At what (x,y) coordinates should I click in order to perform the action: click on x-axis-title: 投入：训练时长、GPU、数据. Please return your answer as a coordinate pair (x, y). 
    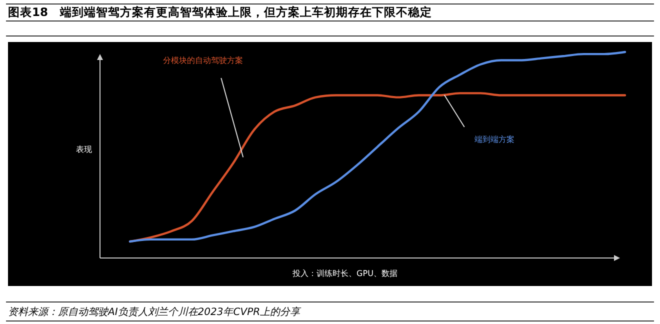
    Looking at the image, I should click on (345, 273).